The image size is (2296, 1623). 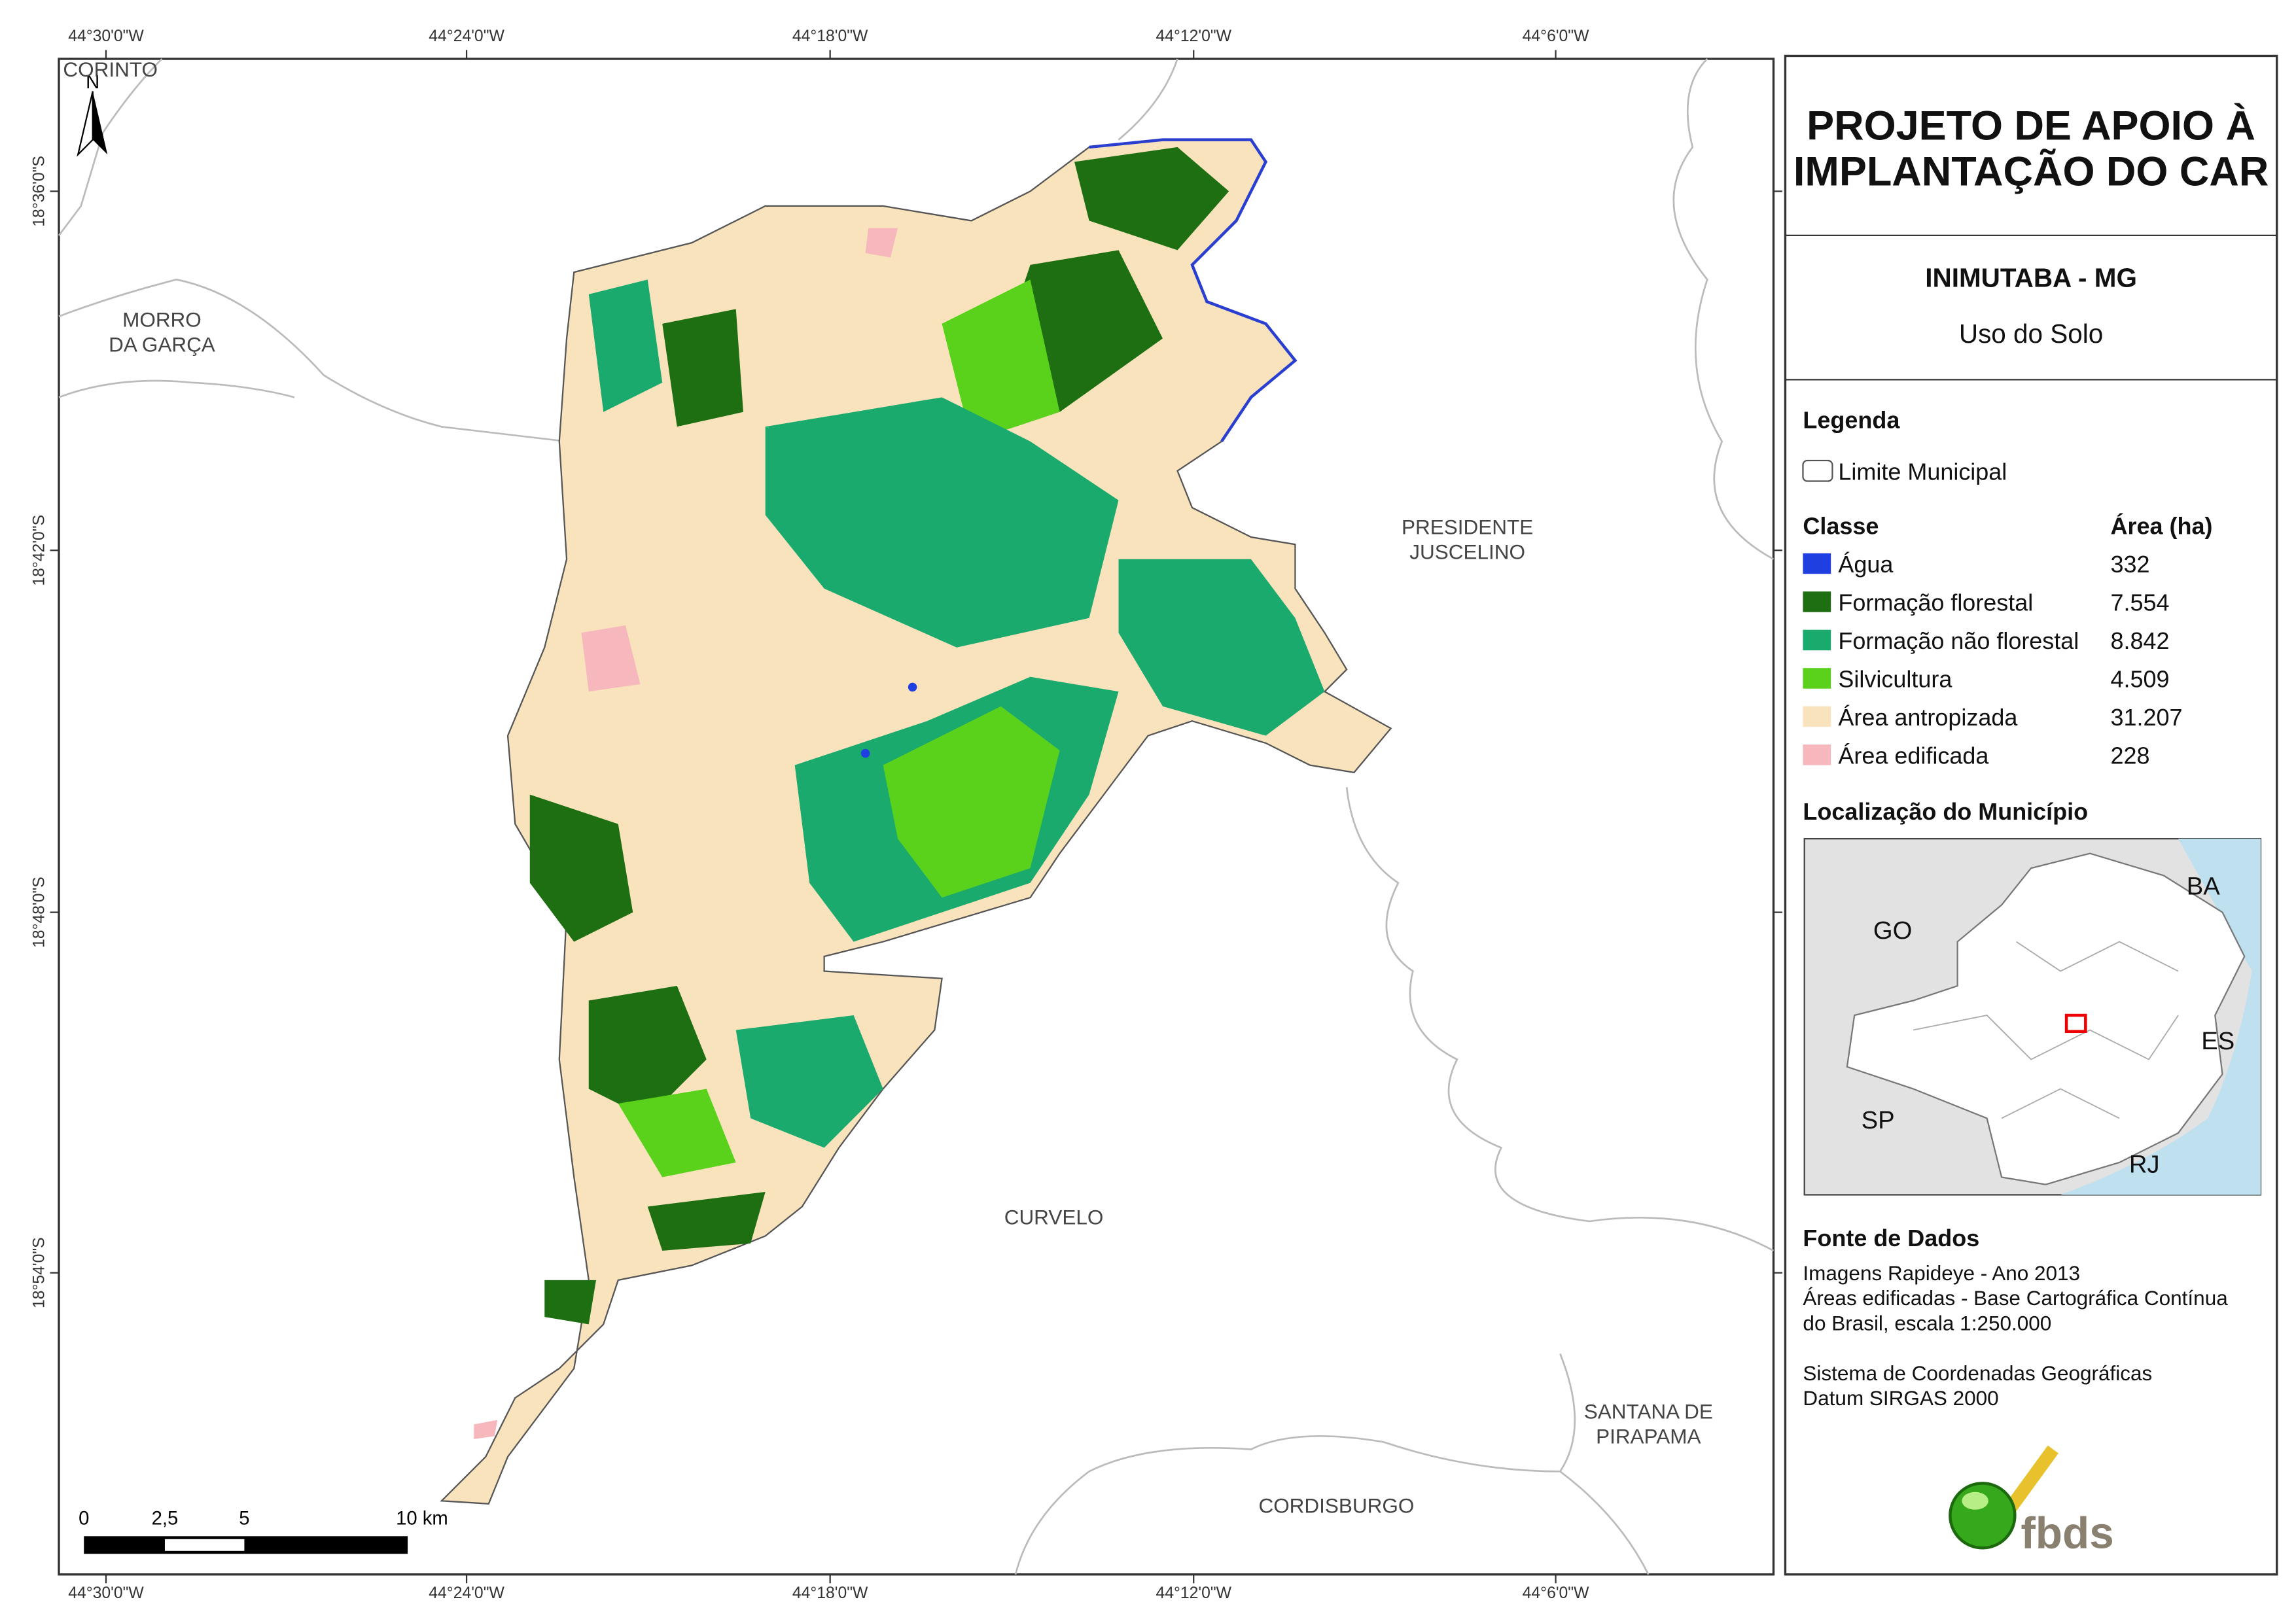 I want to click on legend-boundary: Limite Municipal, so click(x=1922, y=472).